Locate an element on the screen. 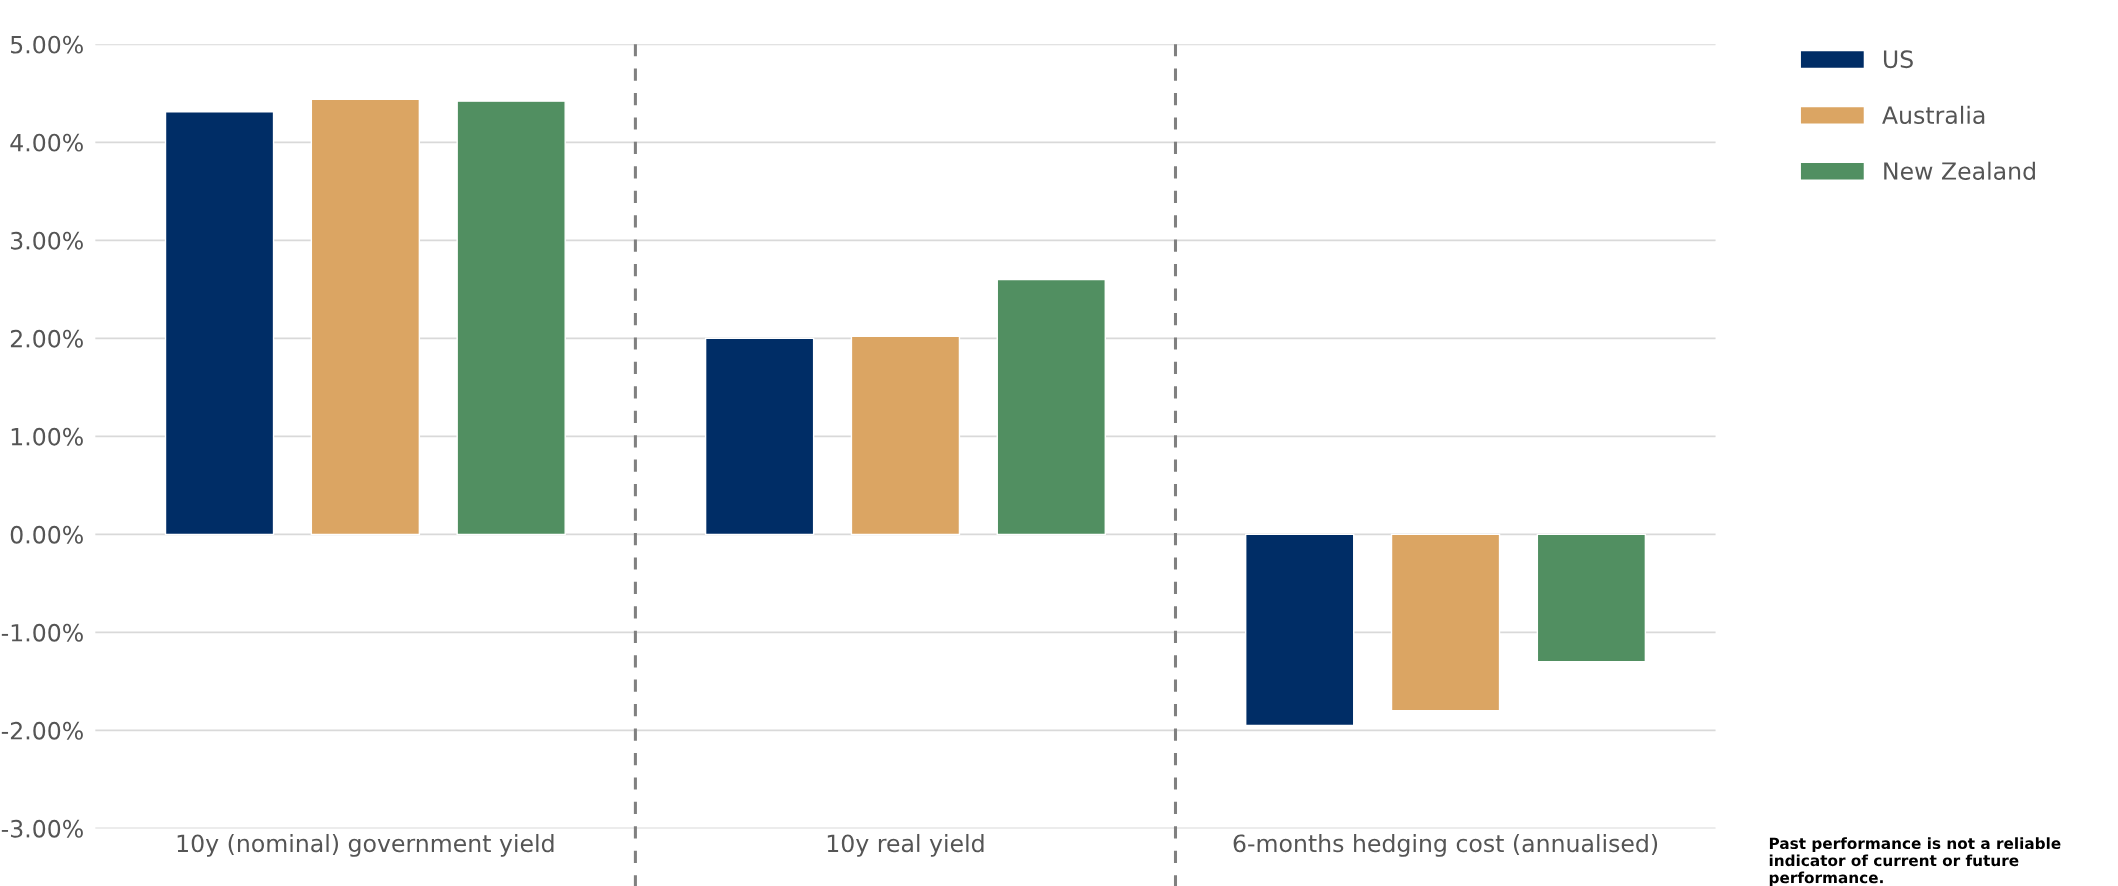 The width and height of the screenshot is (2118, 886). legend-label: New Zealand is located at coordinates (1959, 170).